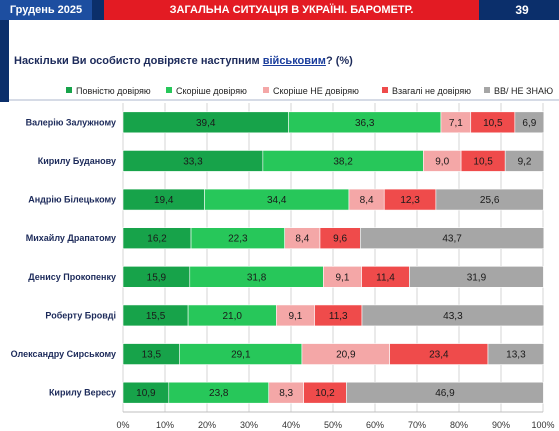 The width and height of the screenshot is (559, 431). I want to click on bar-value-label-4-2: 9,1, so click(342, 277).